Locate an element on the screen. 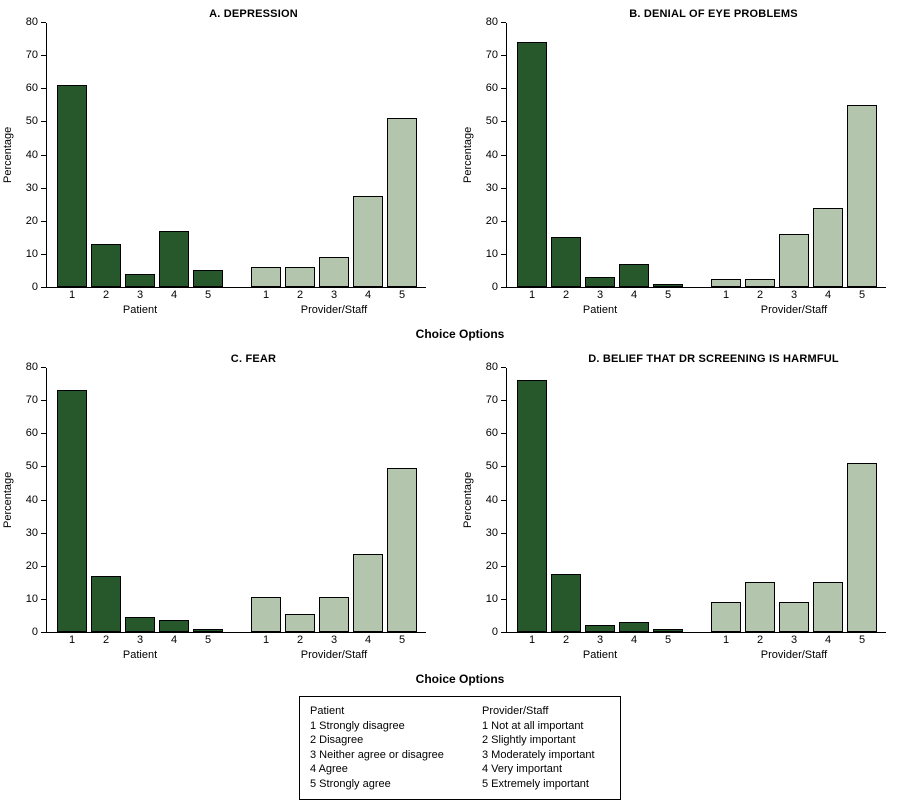  legend-item: 2 Disagree is located at coordinates (337, 740).